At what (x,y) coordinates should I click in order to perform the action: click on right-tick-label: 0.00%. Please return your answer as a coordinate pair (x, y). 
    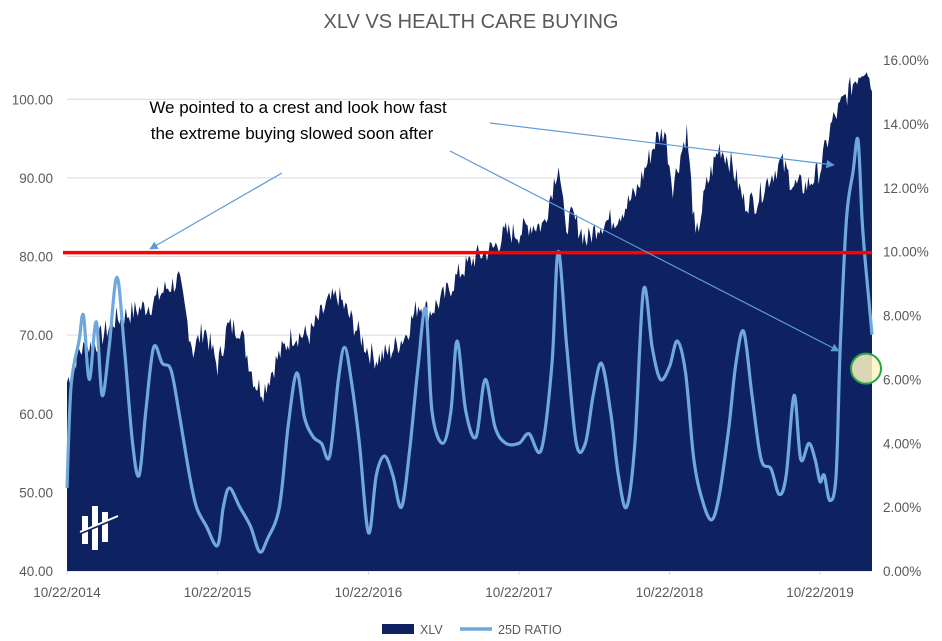
    Looking at the image, I should click on (902, 571).